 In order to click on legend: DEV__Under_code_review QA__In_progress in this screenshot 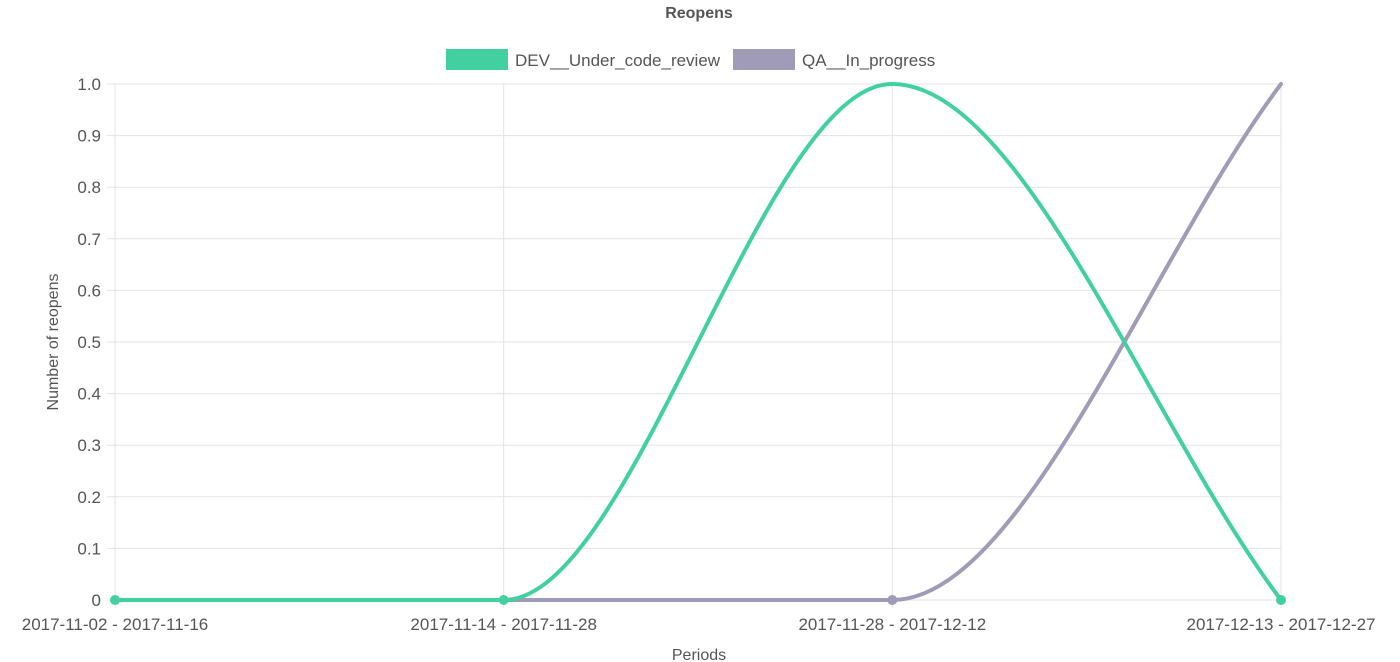, I will do `click(690, 59)`.